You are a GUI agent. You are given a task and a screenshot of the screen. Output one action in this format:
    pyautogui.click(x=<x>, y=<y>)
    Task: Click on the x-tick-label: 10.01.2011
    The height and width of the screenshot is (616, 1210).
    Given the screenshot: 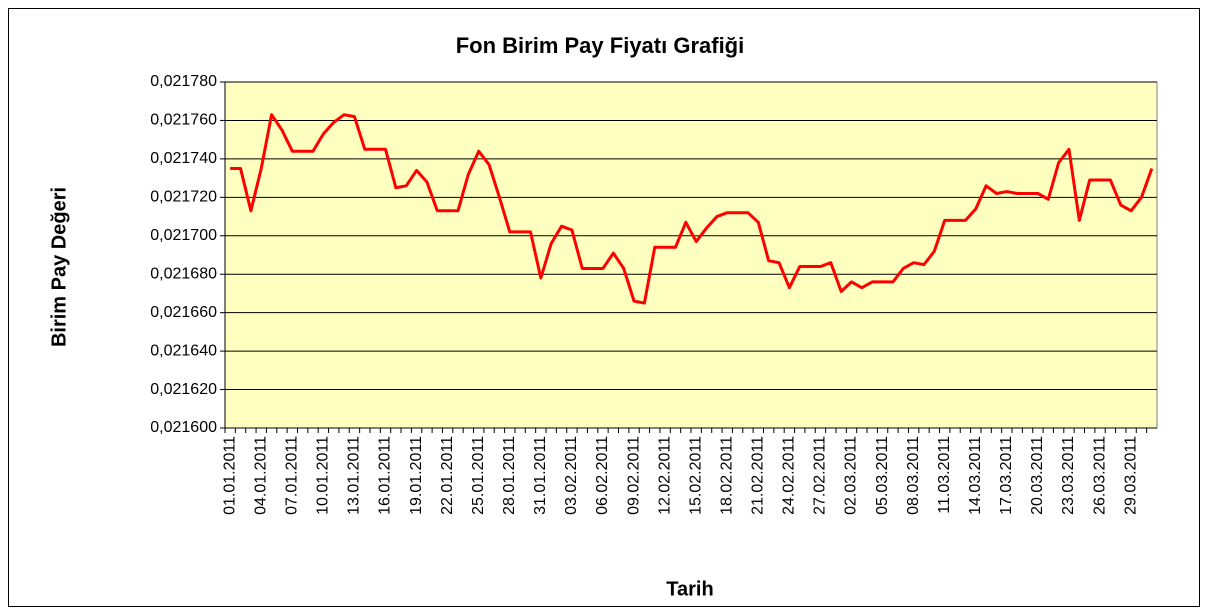 What is the action you would take?
    pyautogui.click(x=323, y=475)
    